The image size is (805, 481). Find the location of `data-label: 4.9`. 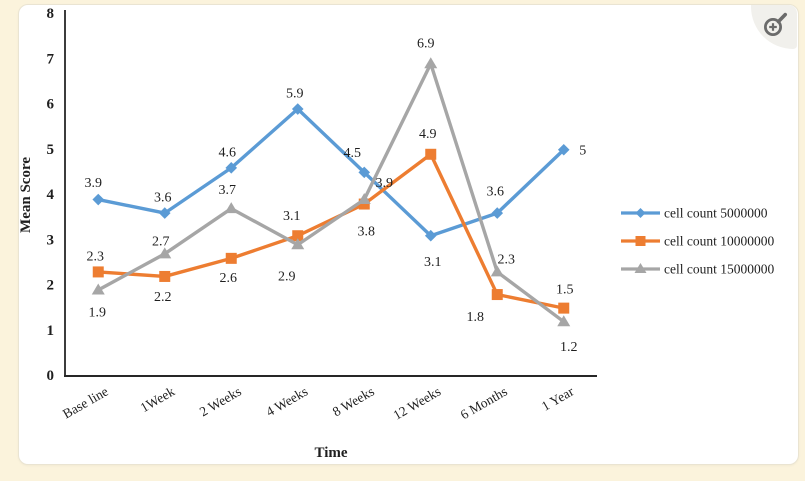

data-label: 4.9 is located at coordinates (428, 134).